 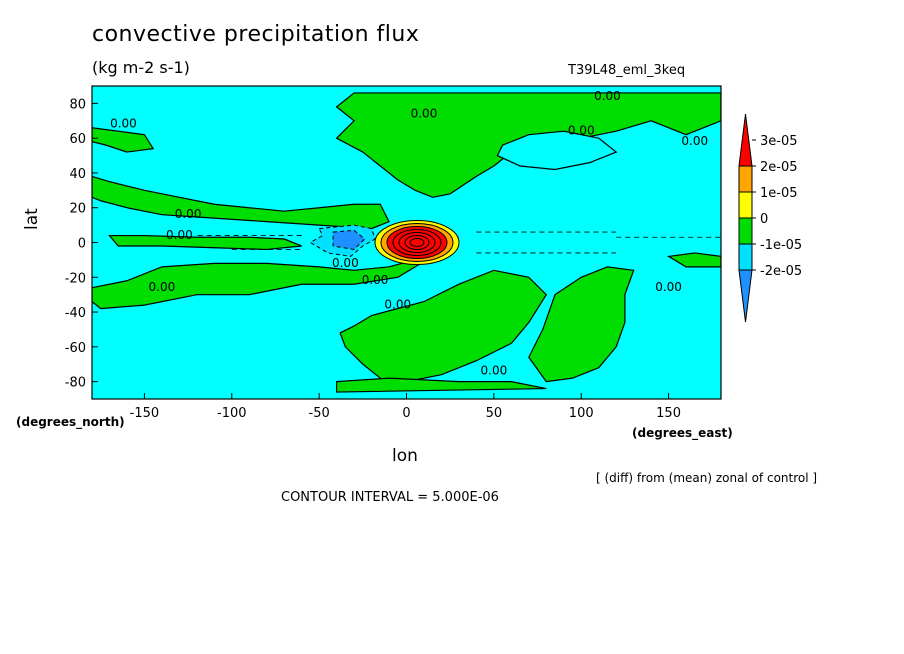 I want to click on colorbar-label: -2e-05, so click(x=781, y=271).